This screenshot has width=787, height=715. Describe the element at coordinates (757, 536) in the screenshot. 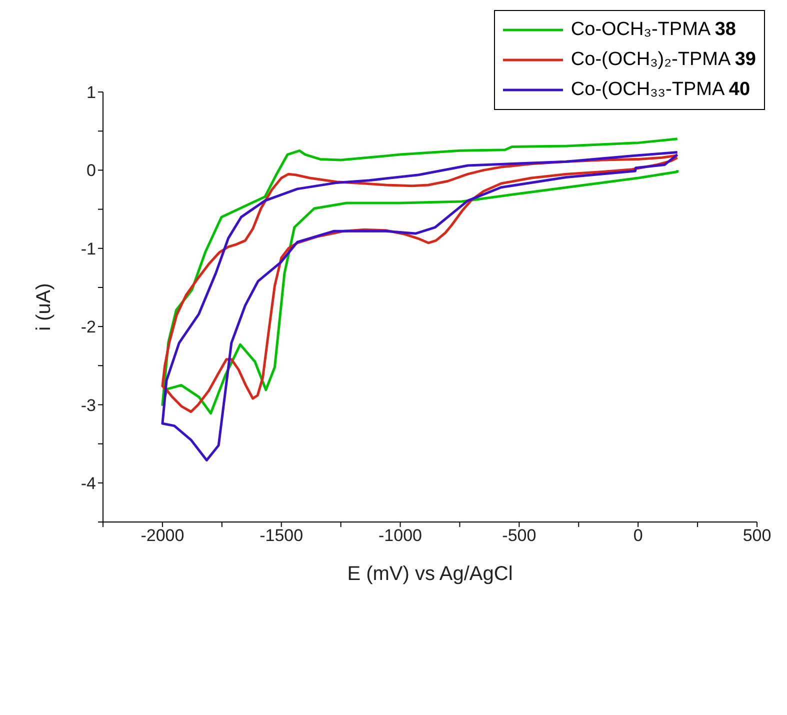

I see `x-tick-label: 500` at that location.